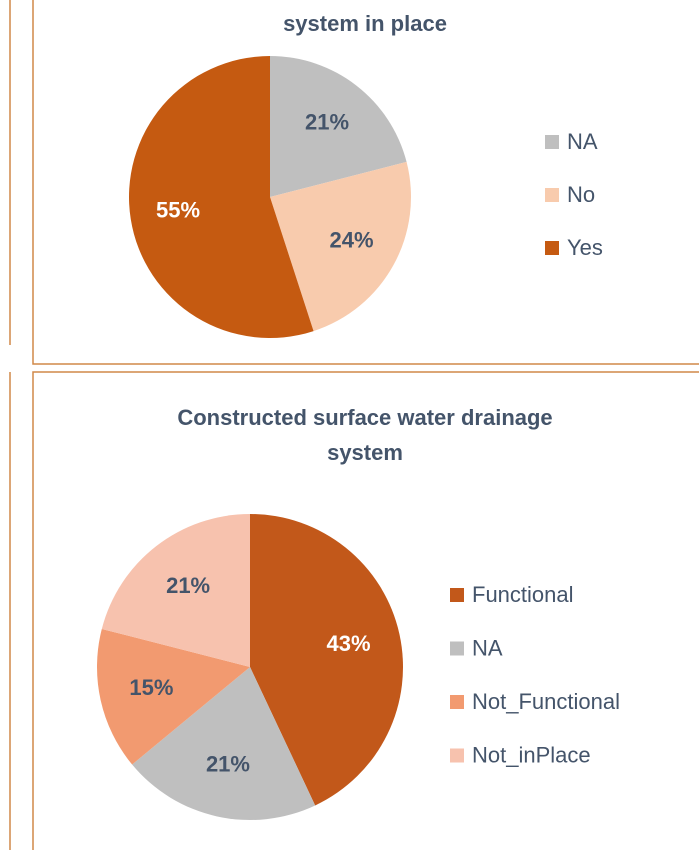  I want to click on legend-label: Functional, so click(523, 594).